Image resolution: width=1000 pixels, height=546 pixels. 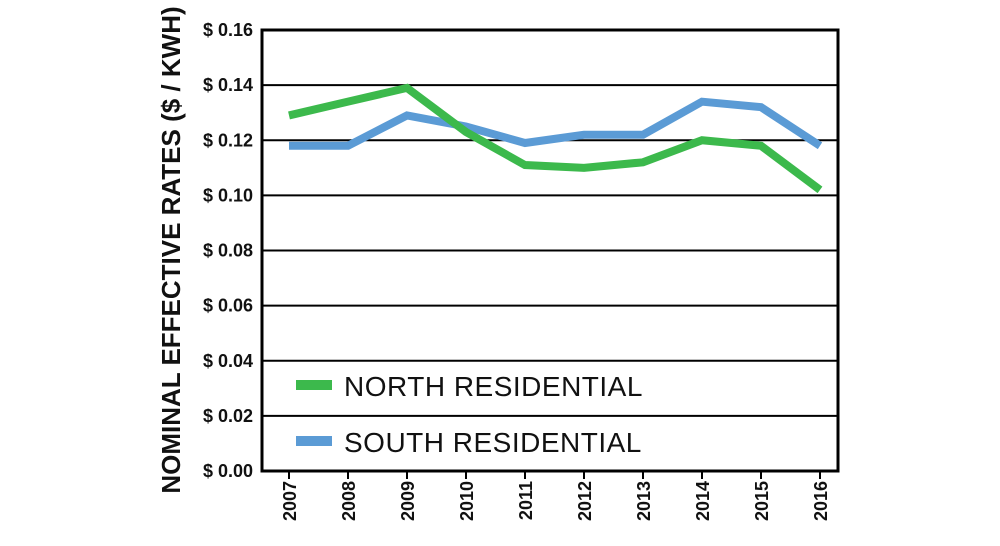 What do you see at coordinates (493, 442) in the screenshot?
I see `legend-label: SOUTH RESIDENTIAL` at bounding box center [493, 442].